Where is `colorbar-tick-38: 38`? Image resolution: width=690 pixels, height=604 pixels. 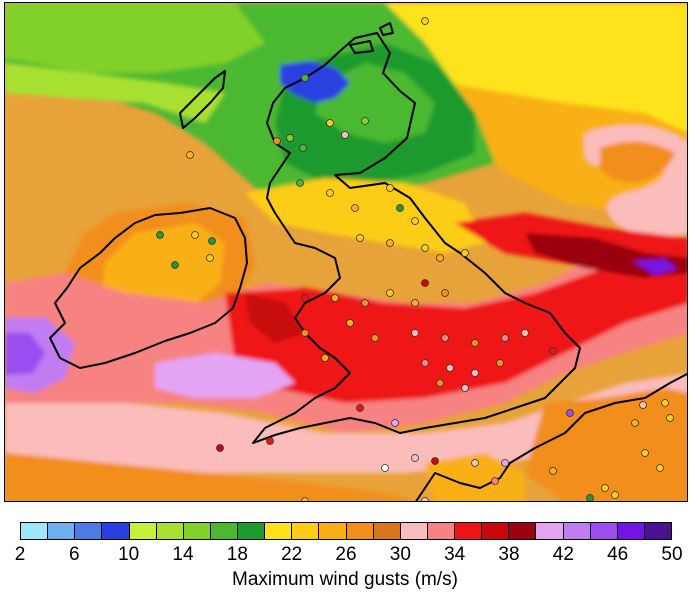 colorbar-tick-38: 38 is located at coordinates (509, 554).